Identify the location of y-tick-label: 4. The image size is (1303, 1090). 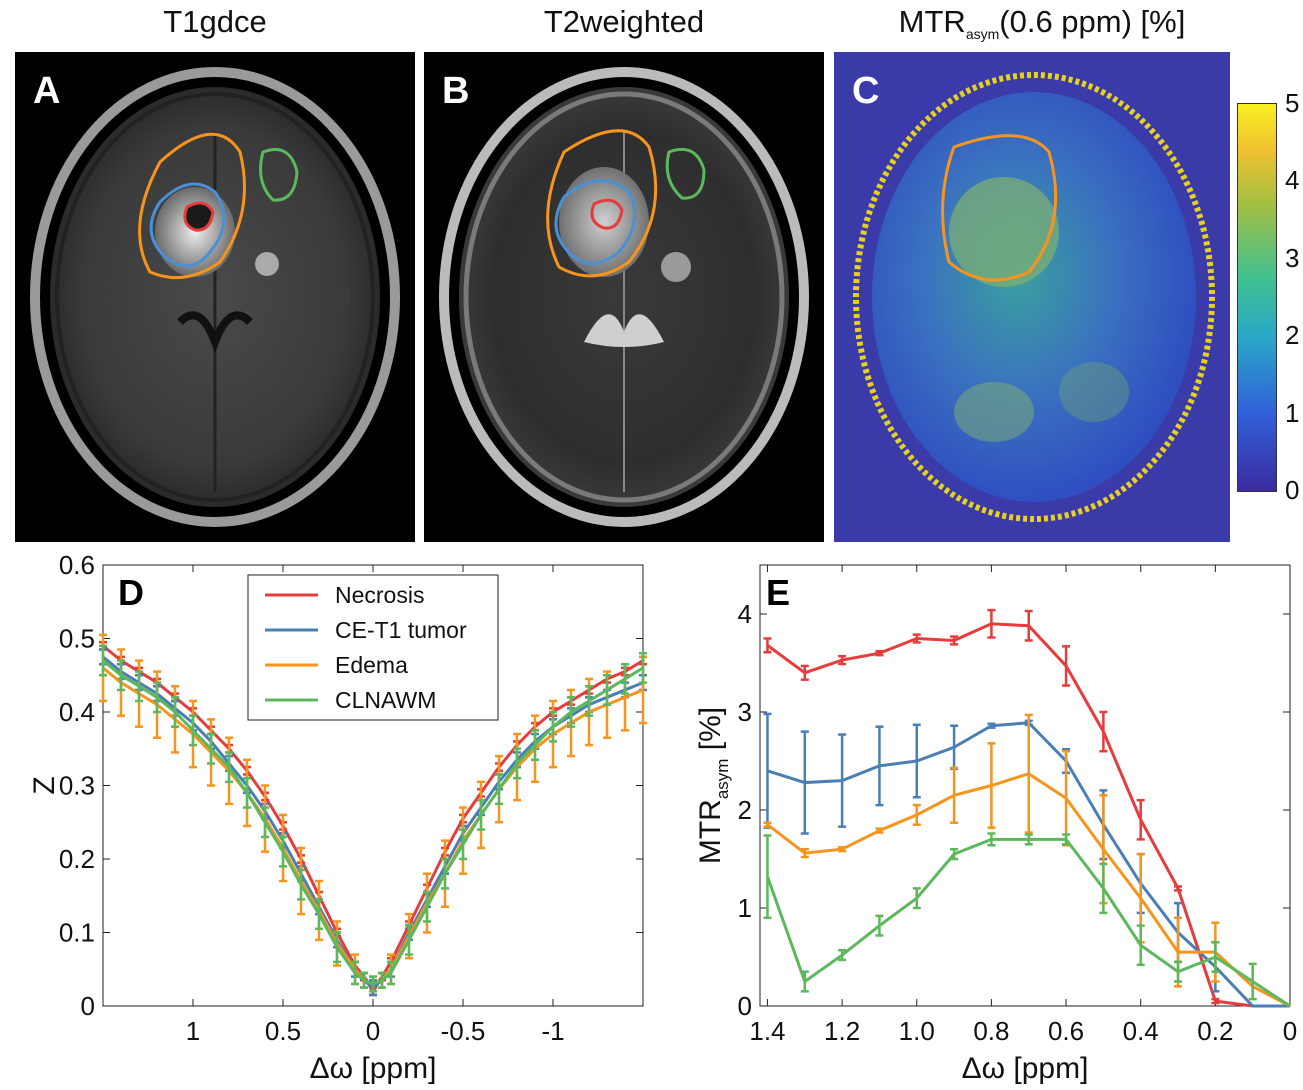
(745, 614).